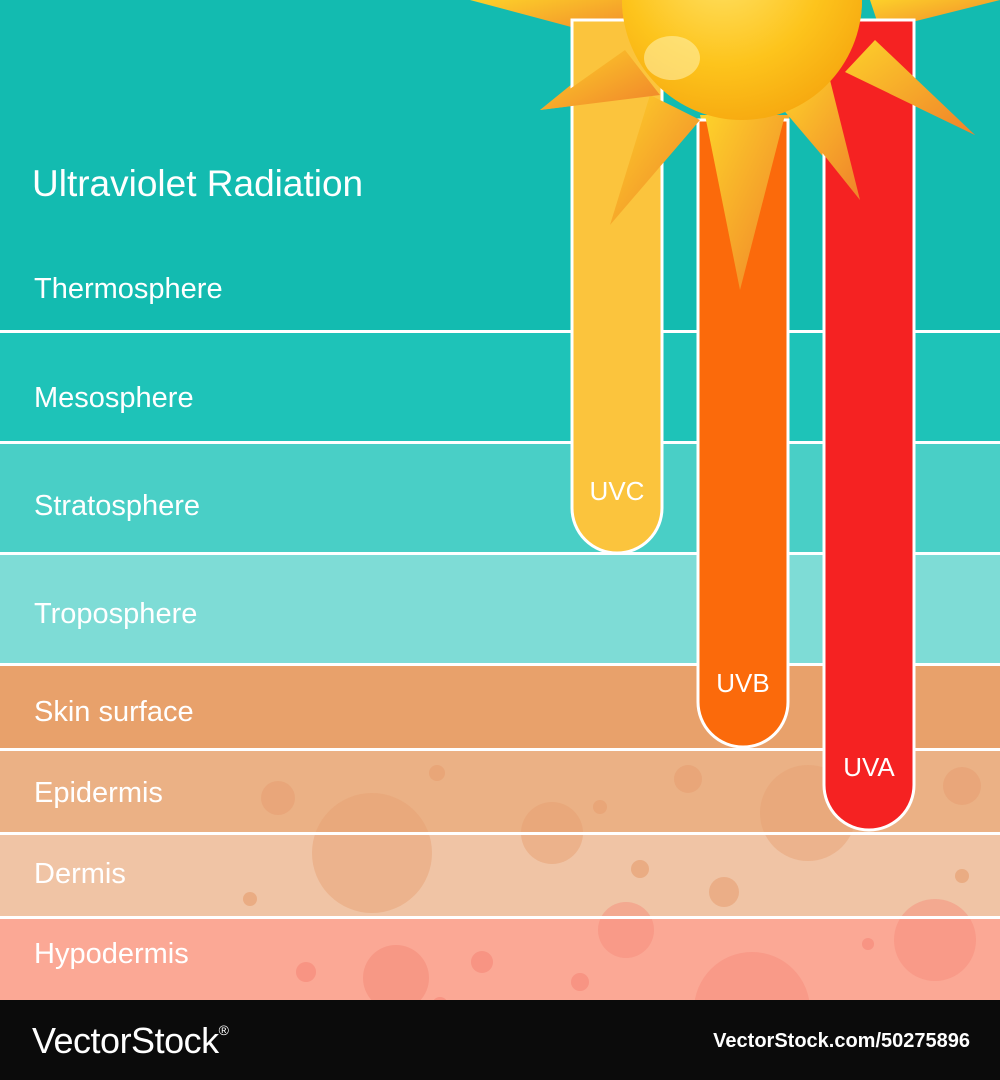 The height and width of the screenshot is (1080, 1000). I want to click on sun-front-rays, so click(757, 165).